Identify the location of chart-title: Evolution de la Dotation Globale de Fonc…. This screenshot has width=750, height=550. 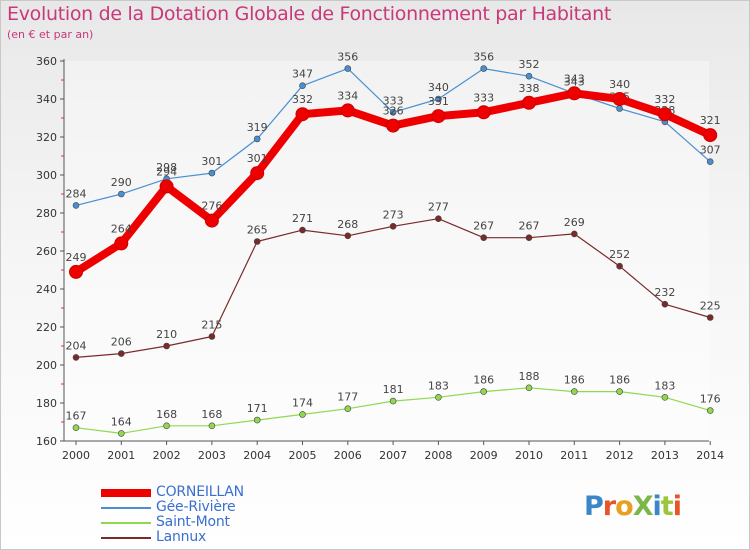
(309, 14).